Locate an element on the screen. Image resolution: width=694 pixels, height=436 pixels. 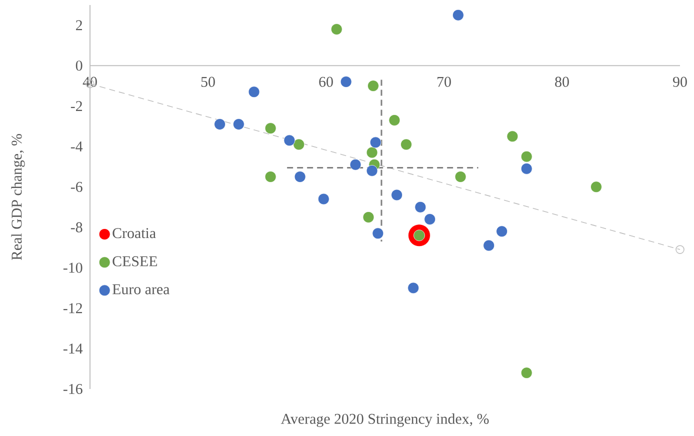
y-tick-label: 2 is located at coordinates (79, 25).